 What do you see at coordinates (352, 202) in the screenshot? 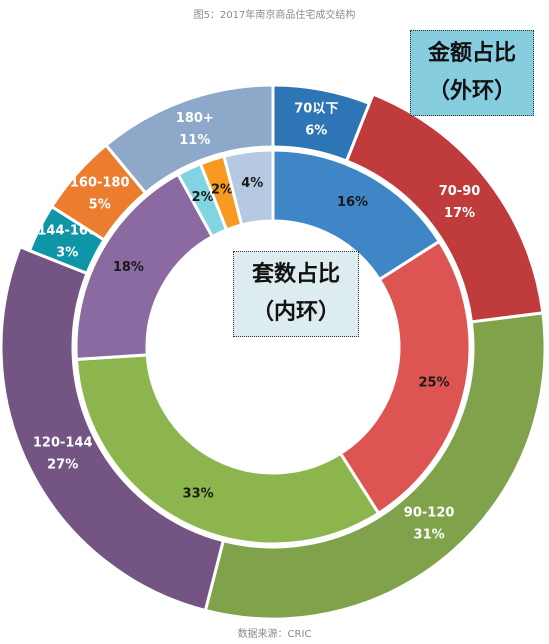
I see `inner-ring-value-label: 16%` at bounding box center [352, 202].